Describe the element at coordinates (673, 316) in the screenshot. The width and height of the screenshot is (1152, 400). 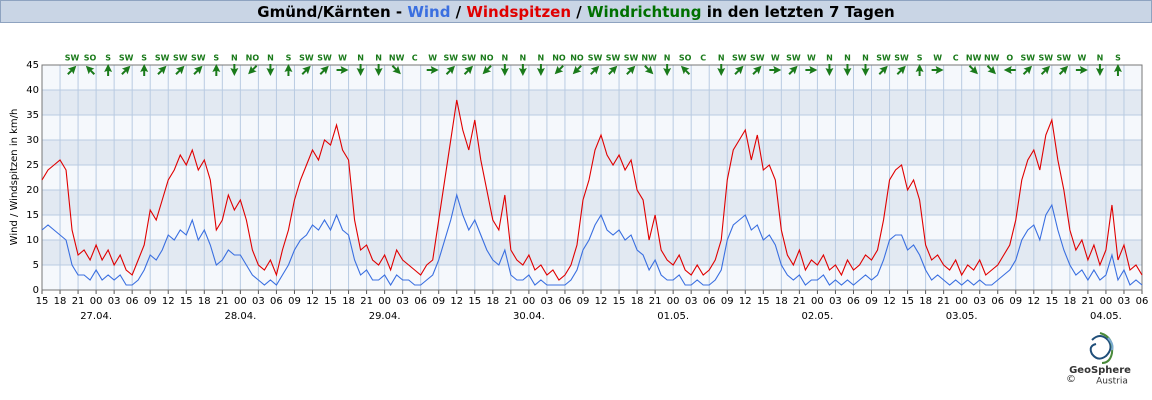
I see `date-label: 01.05.` at that location.